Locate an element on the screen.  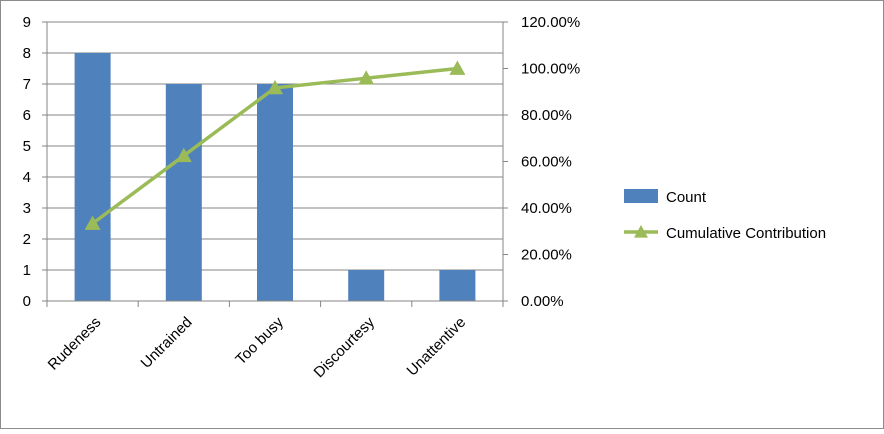
right-tick-label: 120.00% is located at coordinates (550, 22).